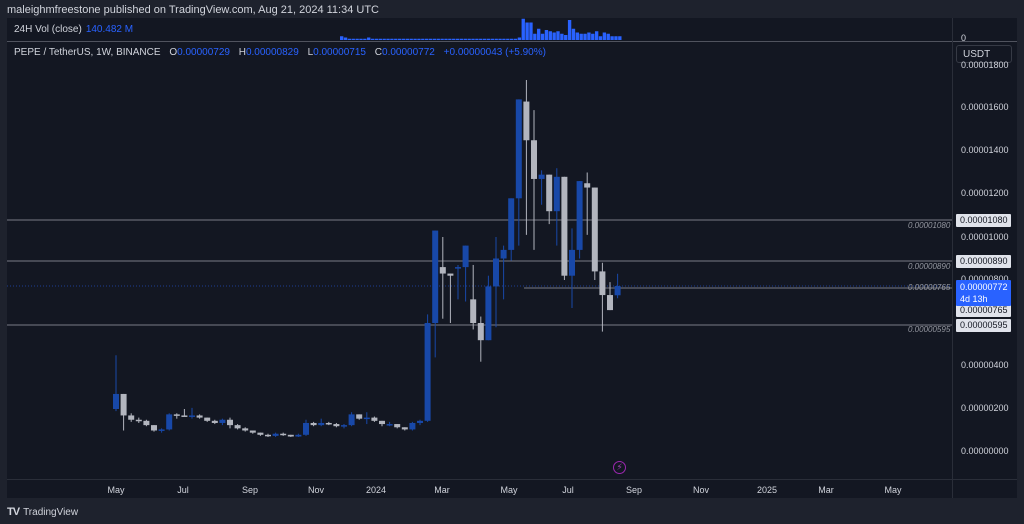  Describe the element at coordinates (984, 287) in the screenshot. I see `current-price: 0.00000772` at that location.